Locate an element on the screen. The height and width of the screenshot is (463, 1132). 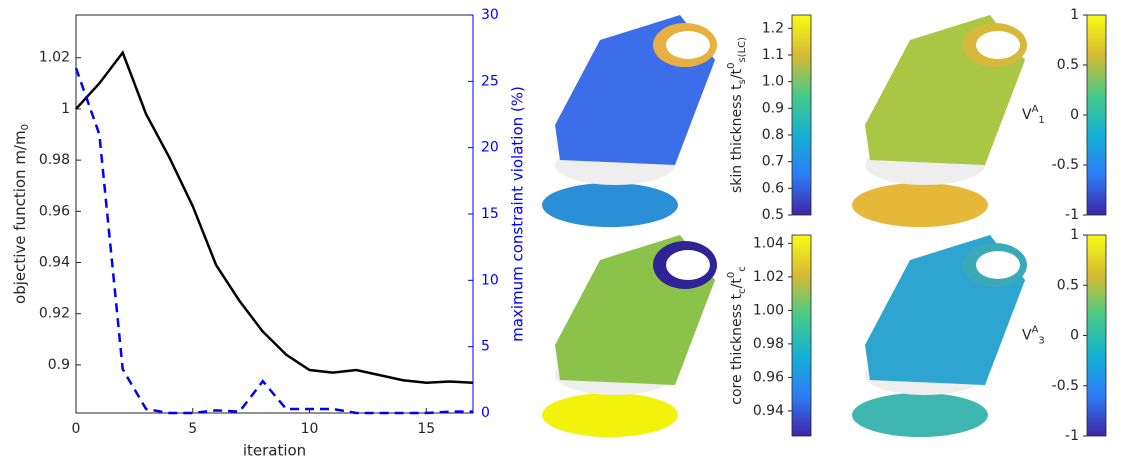
colorbar-label: core thickness tc/t0c is located at coordinates (737, 335).